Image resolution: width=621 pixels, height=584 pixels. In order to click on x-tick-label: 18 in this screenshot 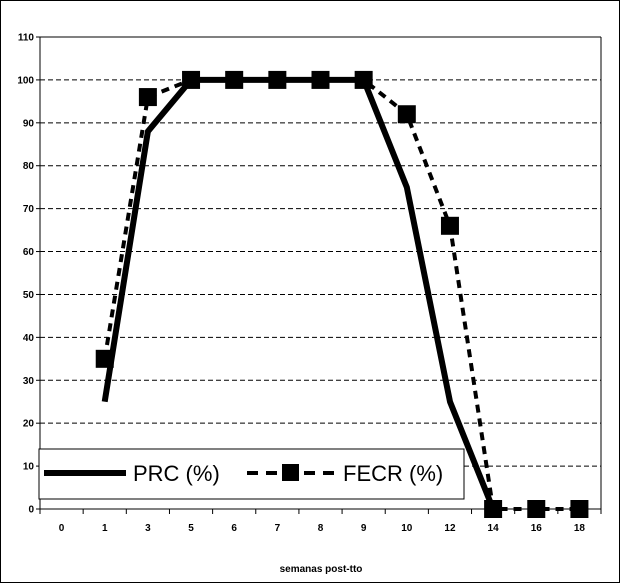, I will do `click(580, 528)`.